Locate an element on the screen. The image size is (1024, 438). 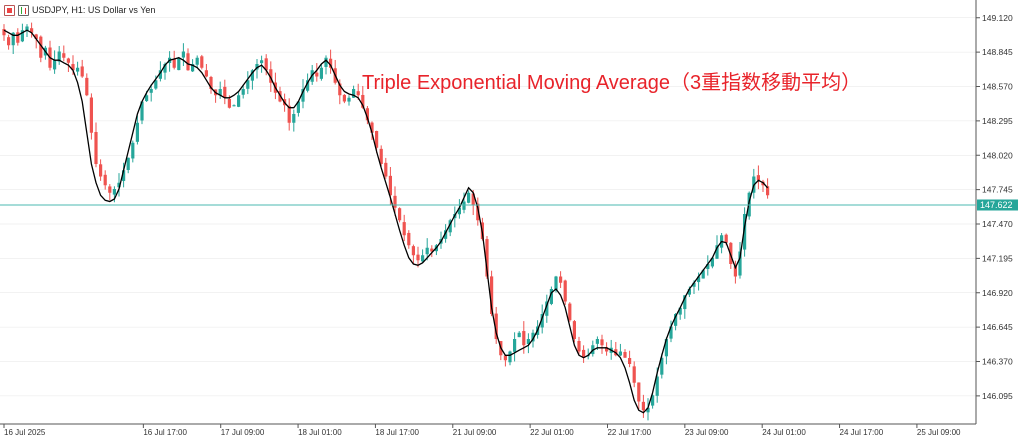
x-tick-label: 23 Jul 09:00 is located at coordinates (707, 432).